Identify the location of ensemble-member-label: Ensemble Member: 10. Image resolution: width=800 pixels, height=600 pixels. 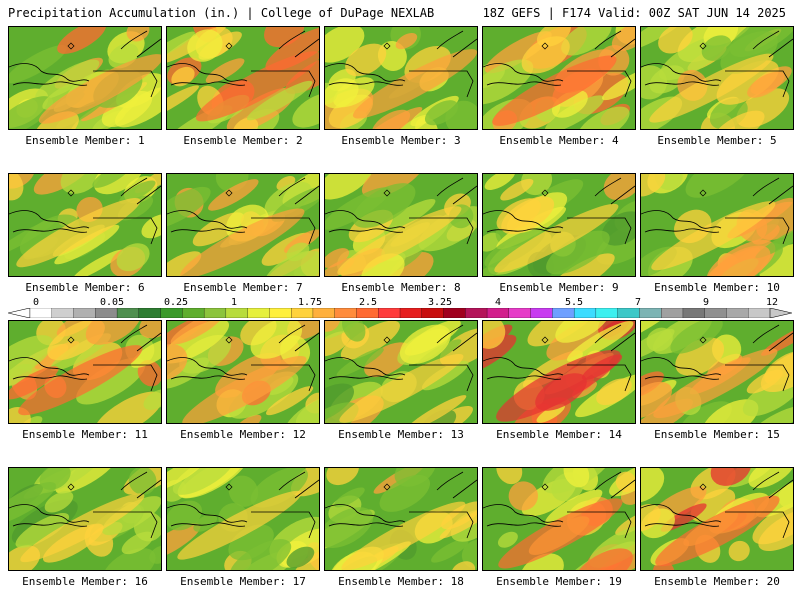
(717, 287).